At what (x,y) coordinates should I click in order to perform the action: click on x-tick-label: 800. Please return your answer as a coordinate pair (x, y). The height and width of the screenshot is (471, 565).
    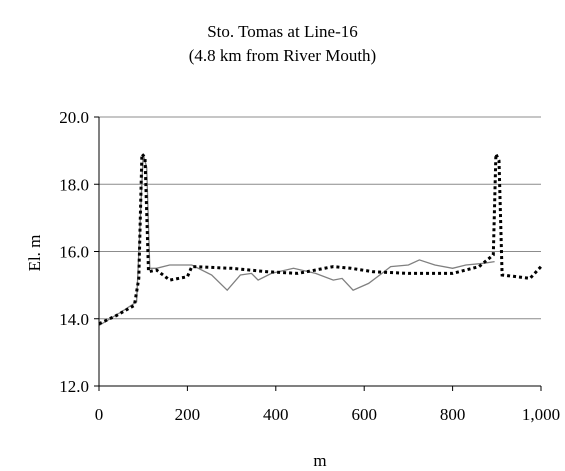
    Looking at the image, I should click on (453, 414).